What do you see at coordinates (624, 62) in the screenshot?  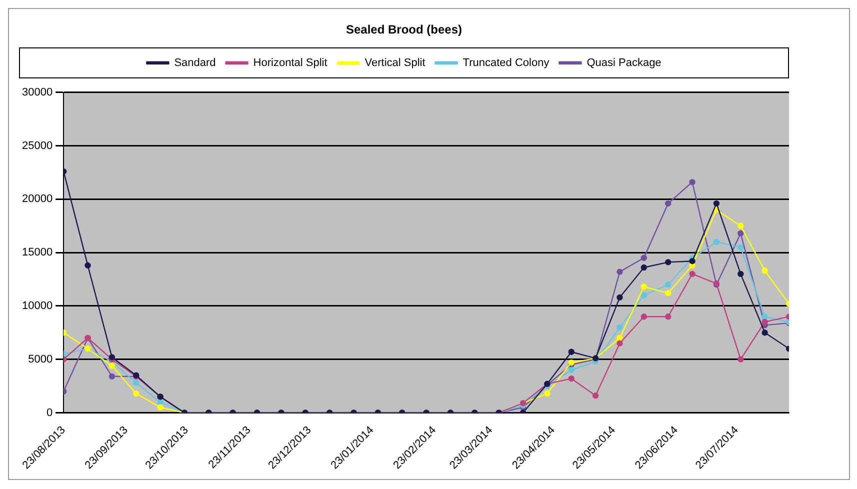 I see `legend-label: Quasi Package` at bounding box center [624, 62].